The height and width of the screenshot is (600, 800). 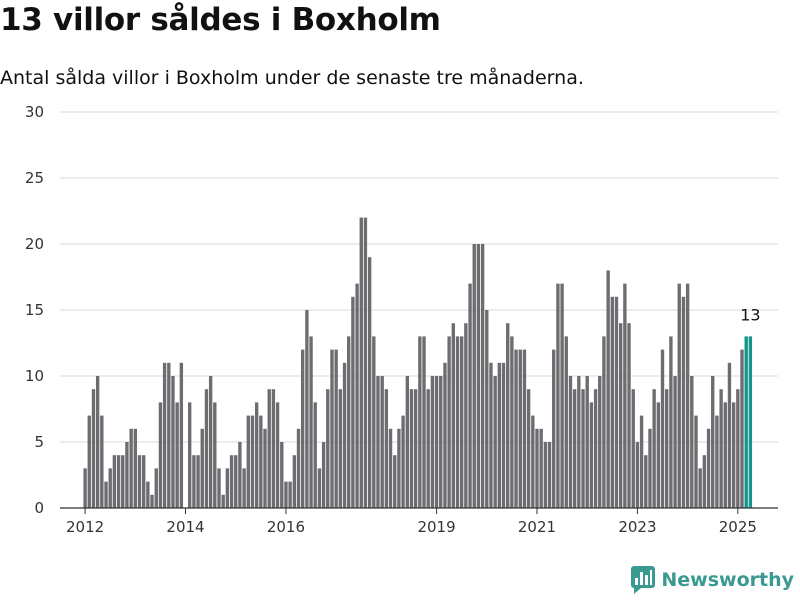 I want to click on data-label: 13, so click(x=750, y=314).